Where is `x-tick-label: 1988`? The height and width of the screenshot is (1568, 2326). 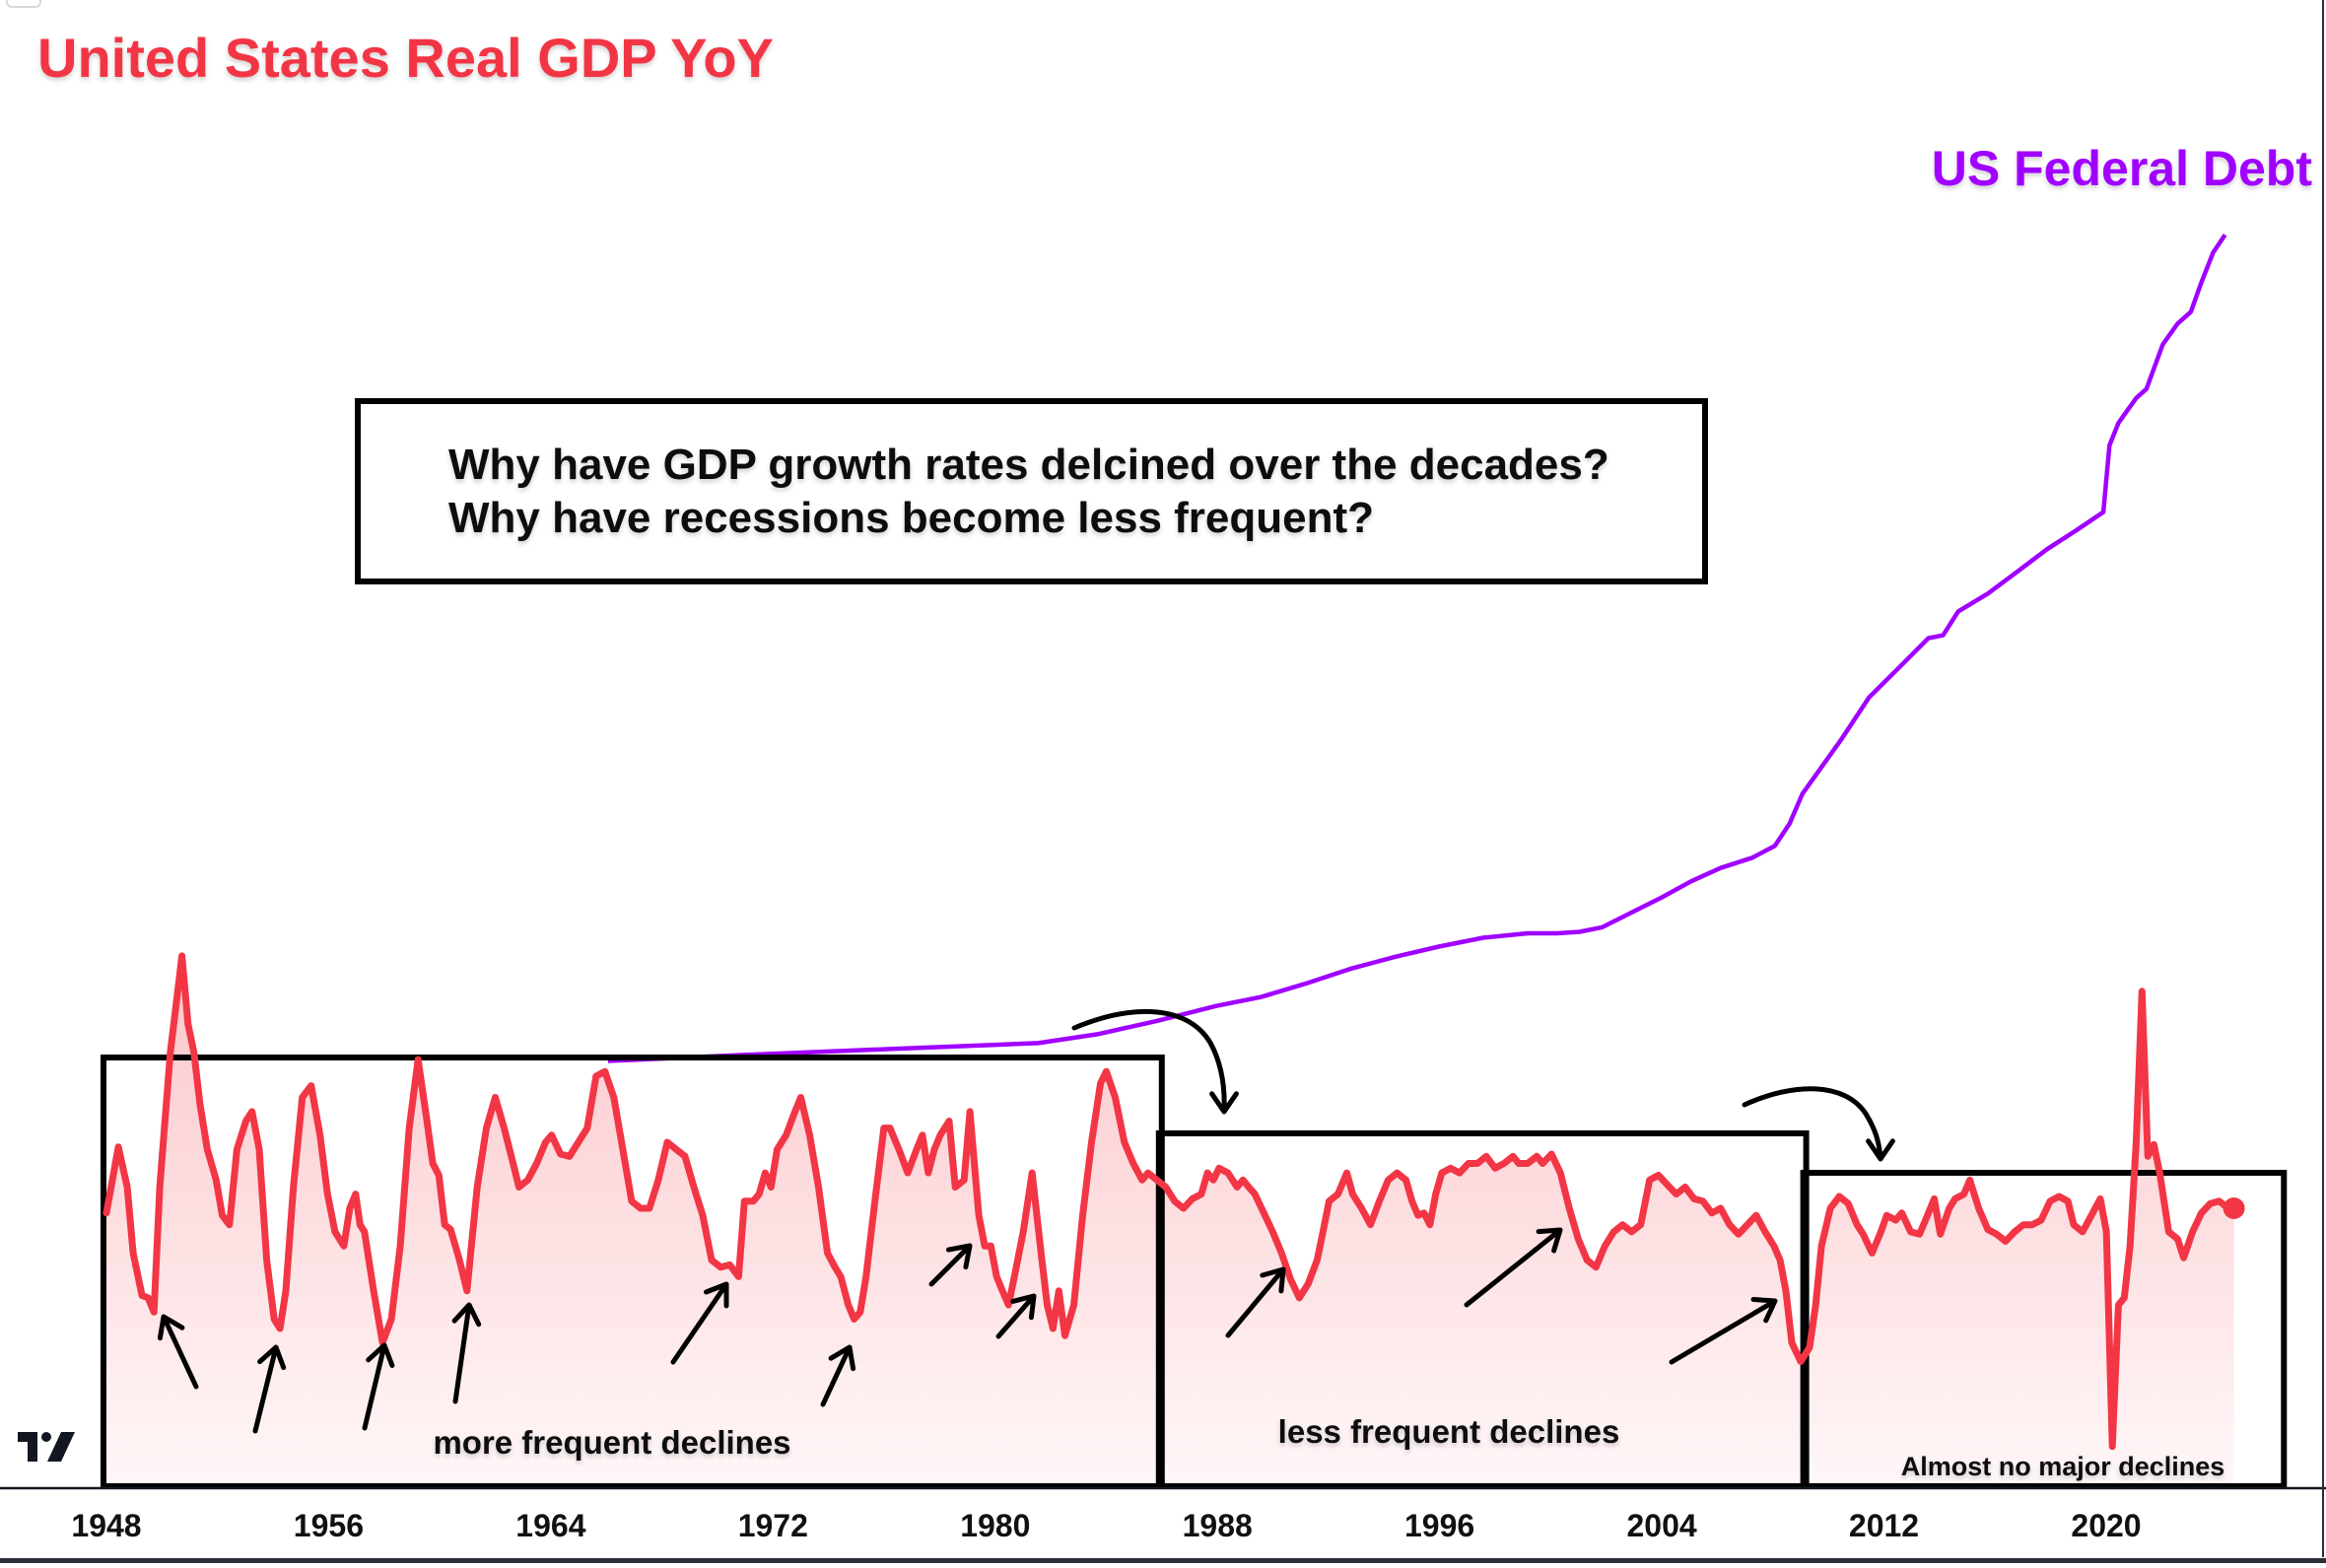
x-tick-label: 1988 is located at coordinates (1218, 1525).